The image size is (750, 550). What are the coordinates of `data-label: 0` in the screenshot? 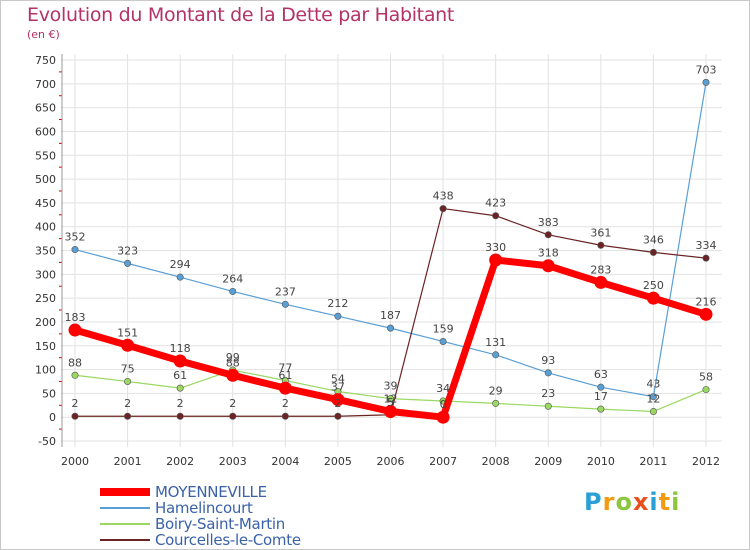 It's located at (443, 404).